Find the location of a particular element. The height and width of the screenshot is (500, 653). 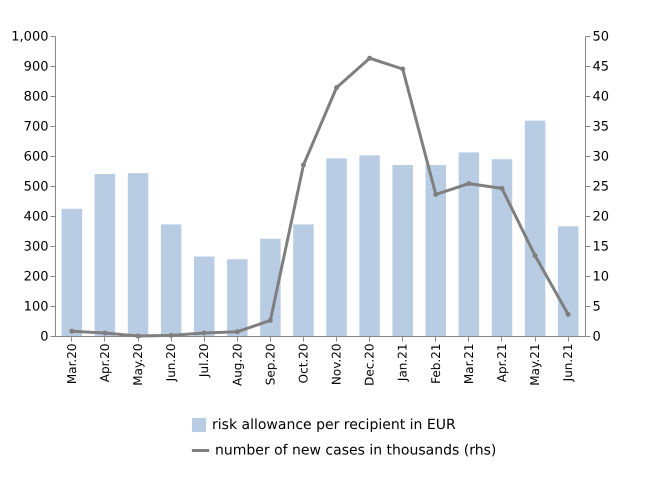

x-tick-label: Apr.21 is located at coordinates (501, 363).